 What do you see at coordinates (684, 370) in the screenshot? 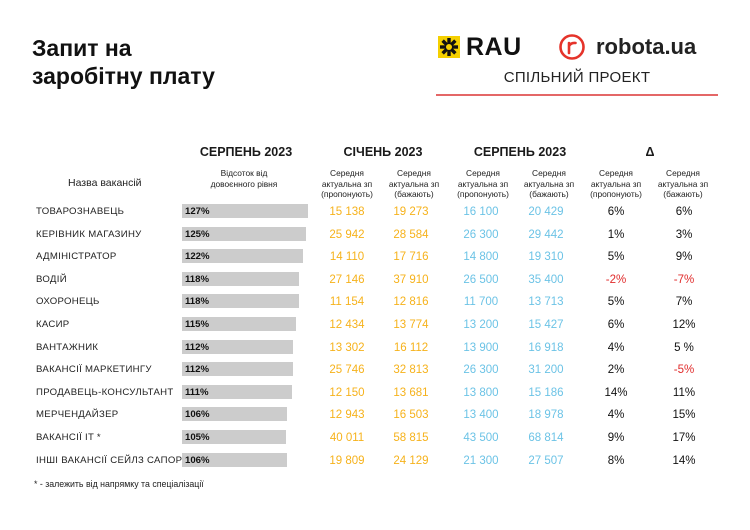
I see `delta-want-value: -5%` at bounding box center [684, 370].